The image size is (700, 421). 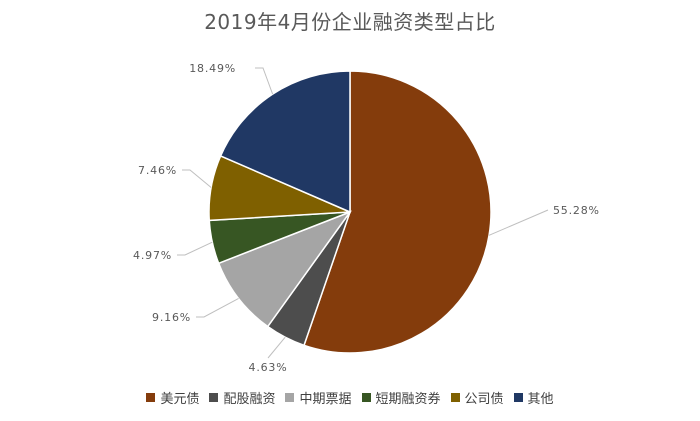 I want to click on legend-label-5: 其他, so click(x=540, y=399).